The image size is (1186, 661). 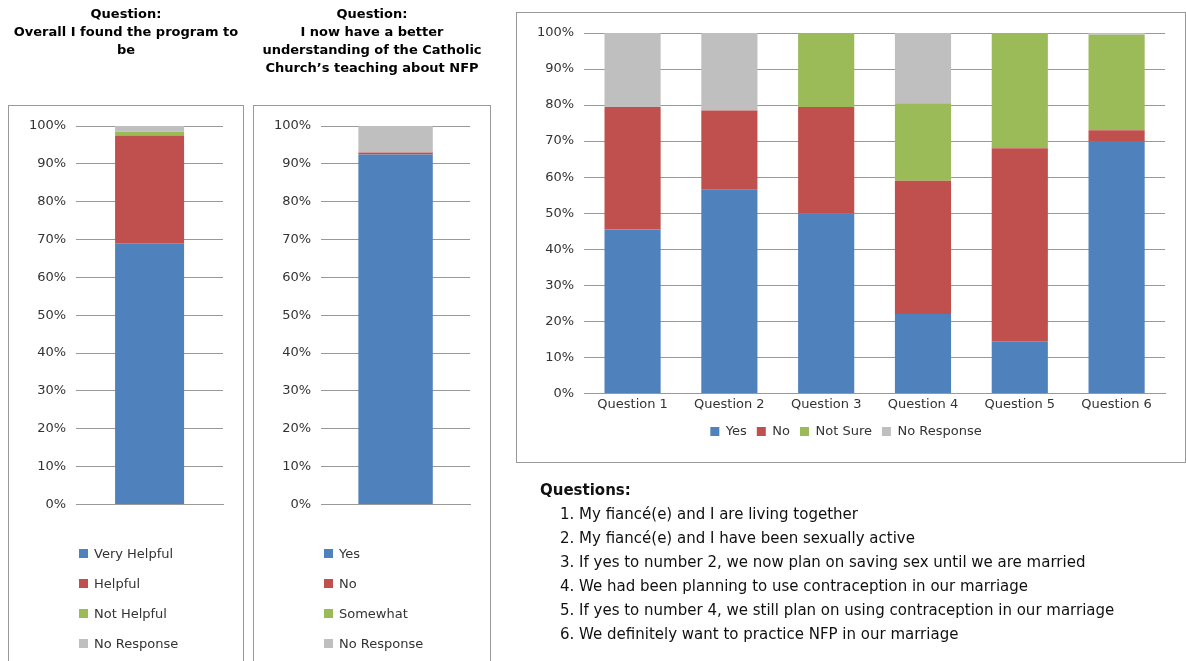 I want to click on legend-label: Somewhat, so click(x=373, y=613).